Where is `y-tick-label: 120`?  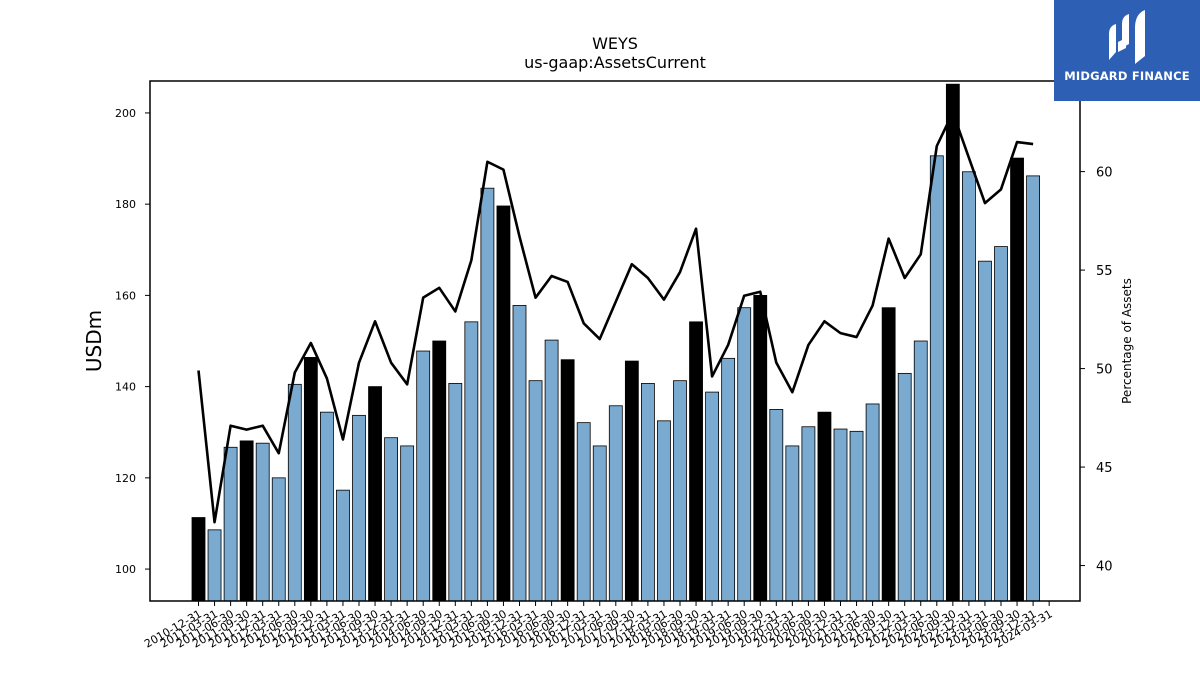
y-tick-label: 120 is located at coordinates (125, 478).